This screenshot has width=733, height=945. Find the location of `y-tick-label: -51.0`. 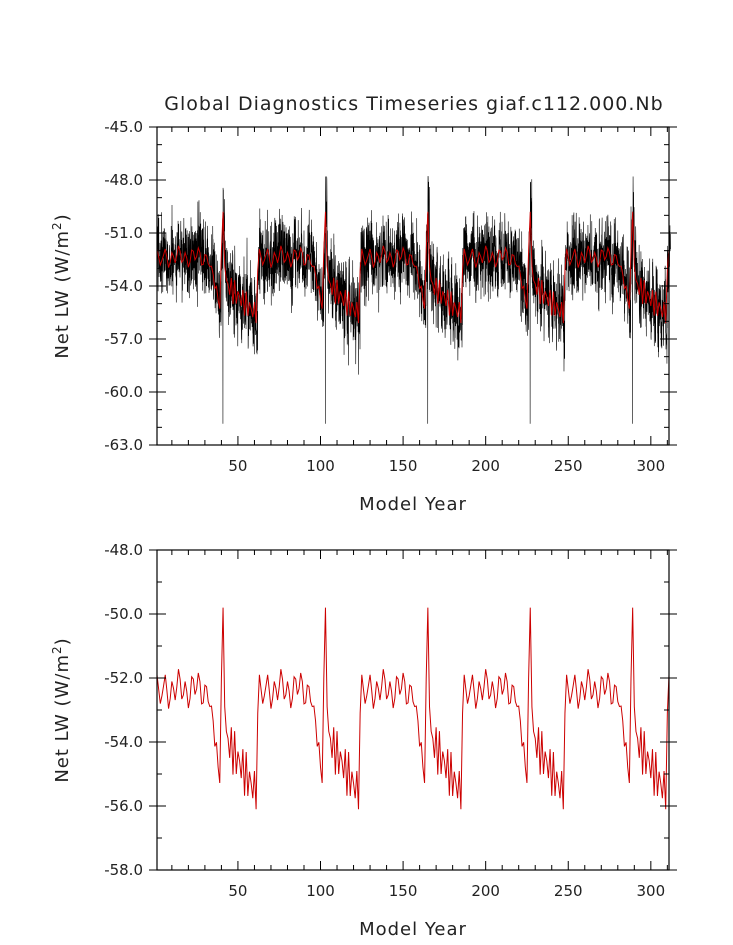

y-tick-label: -51.0 is located at coordinates (123, 233).